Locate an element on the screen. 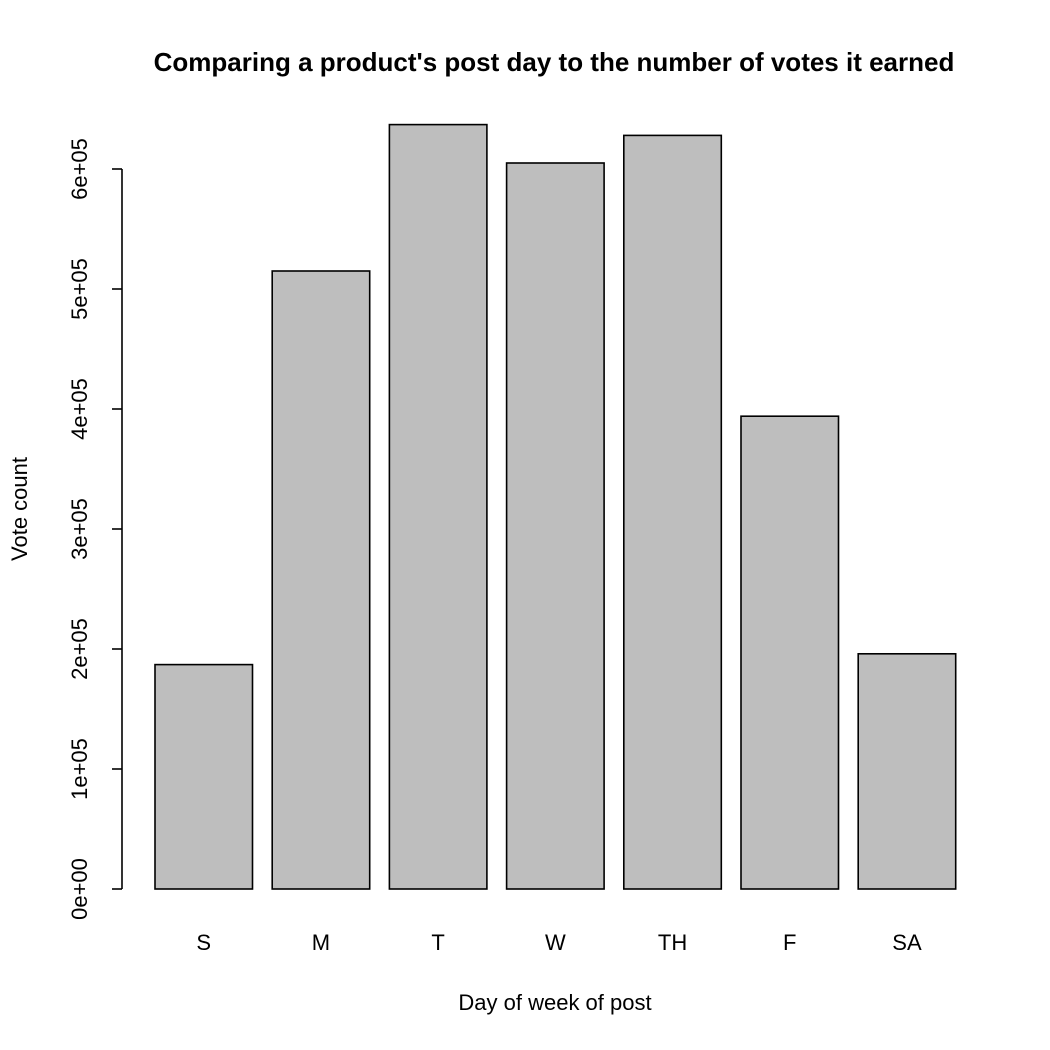 This screenshot has height=1050, width=1050. y-tick-label: 6e+05 is located at coordinates (79, 169).